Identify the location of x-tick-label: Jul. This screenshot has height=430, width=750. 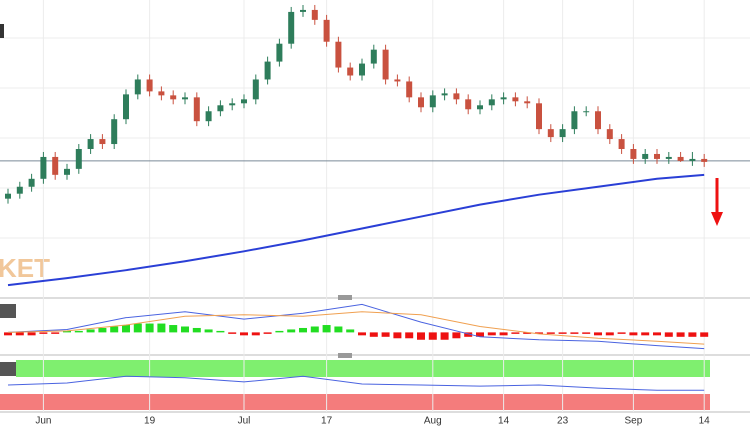
(244, 421).